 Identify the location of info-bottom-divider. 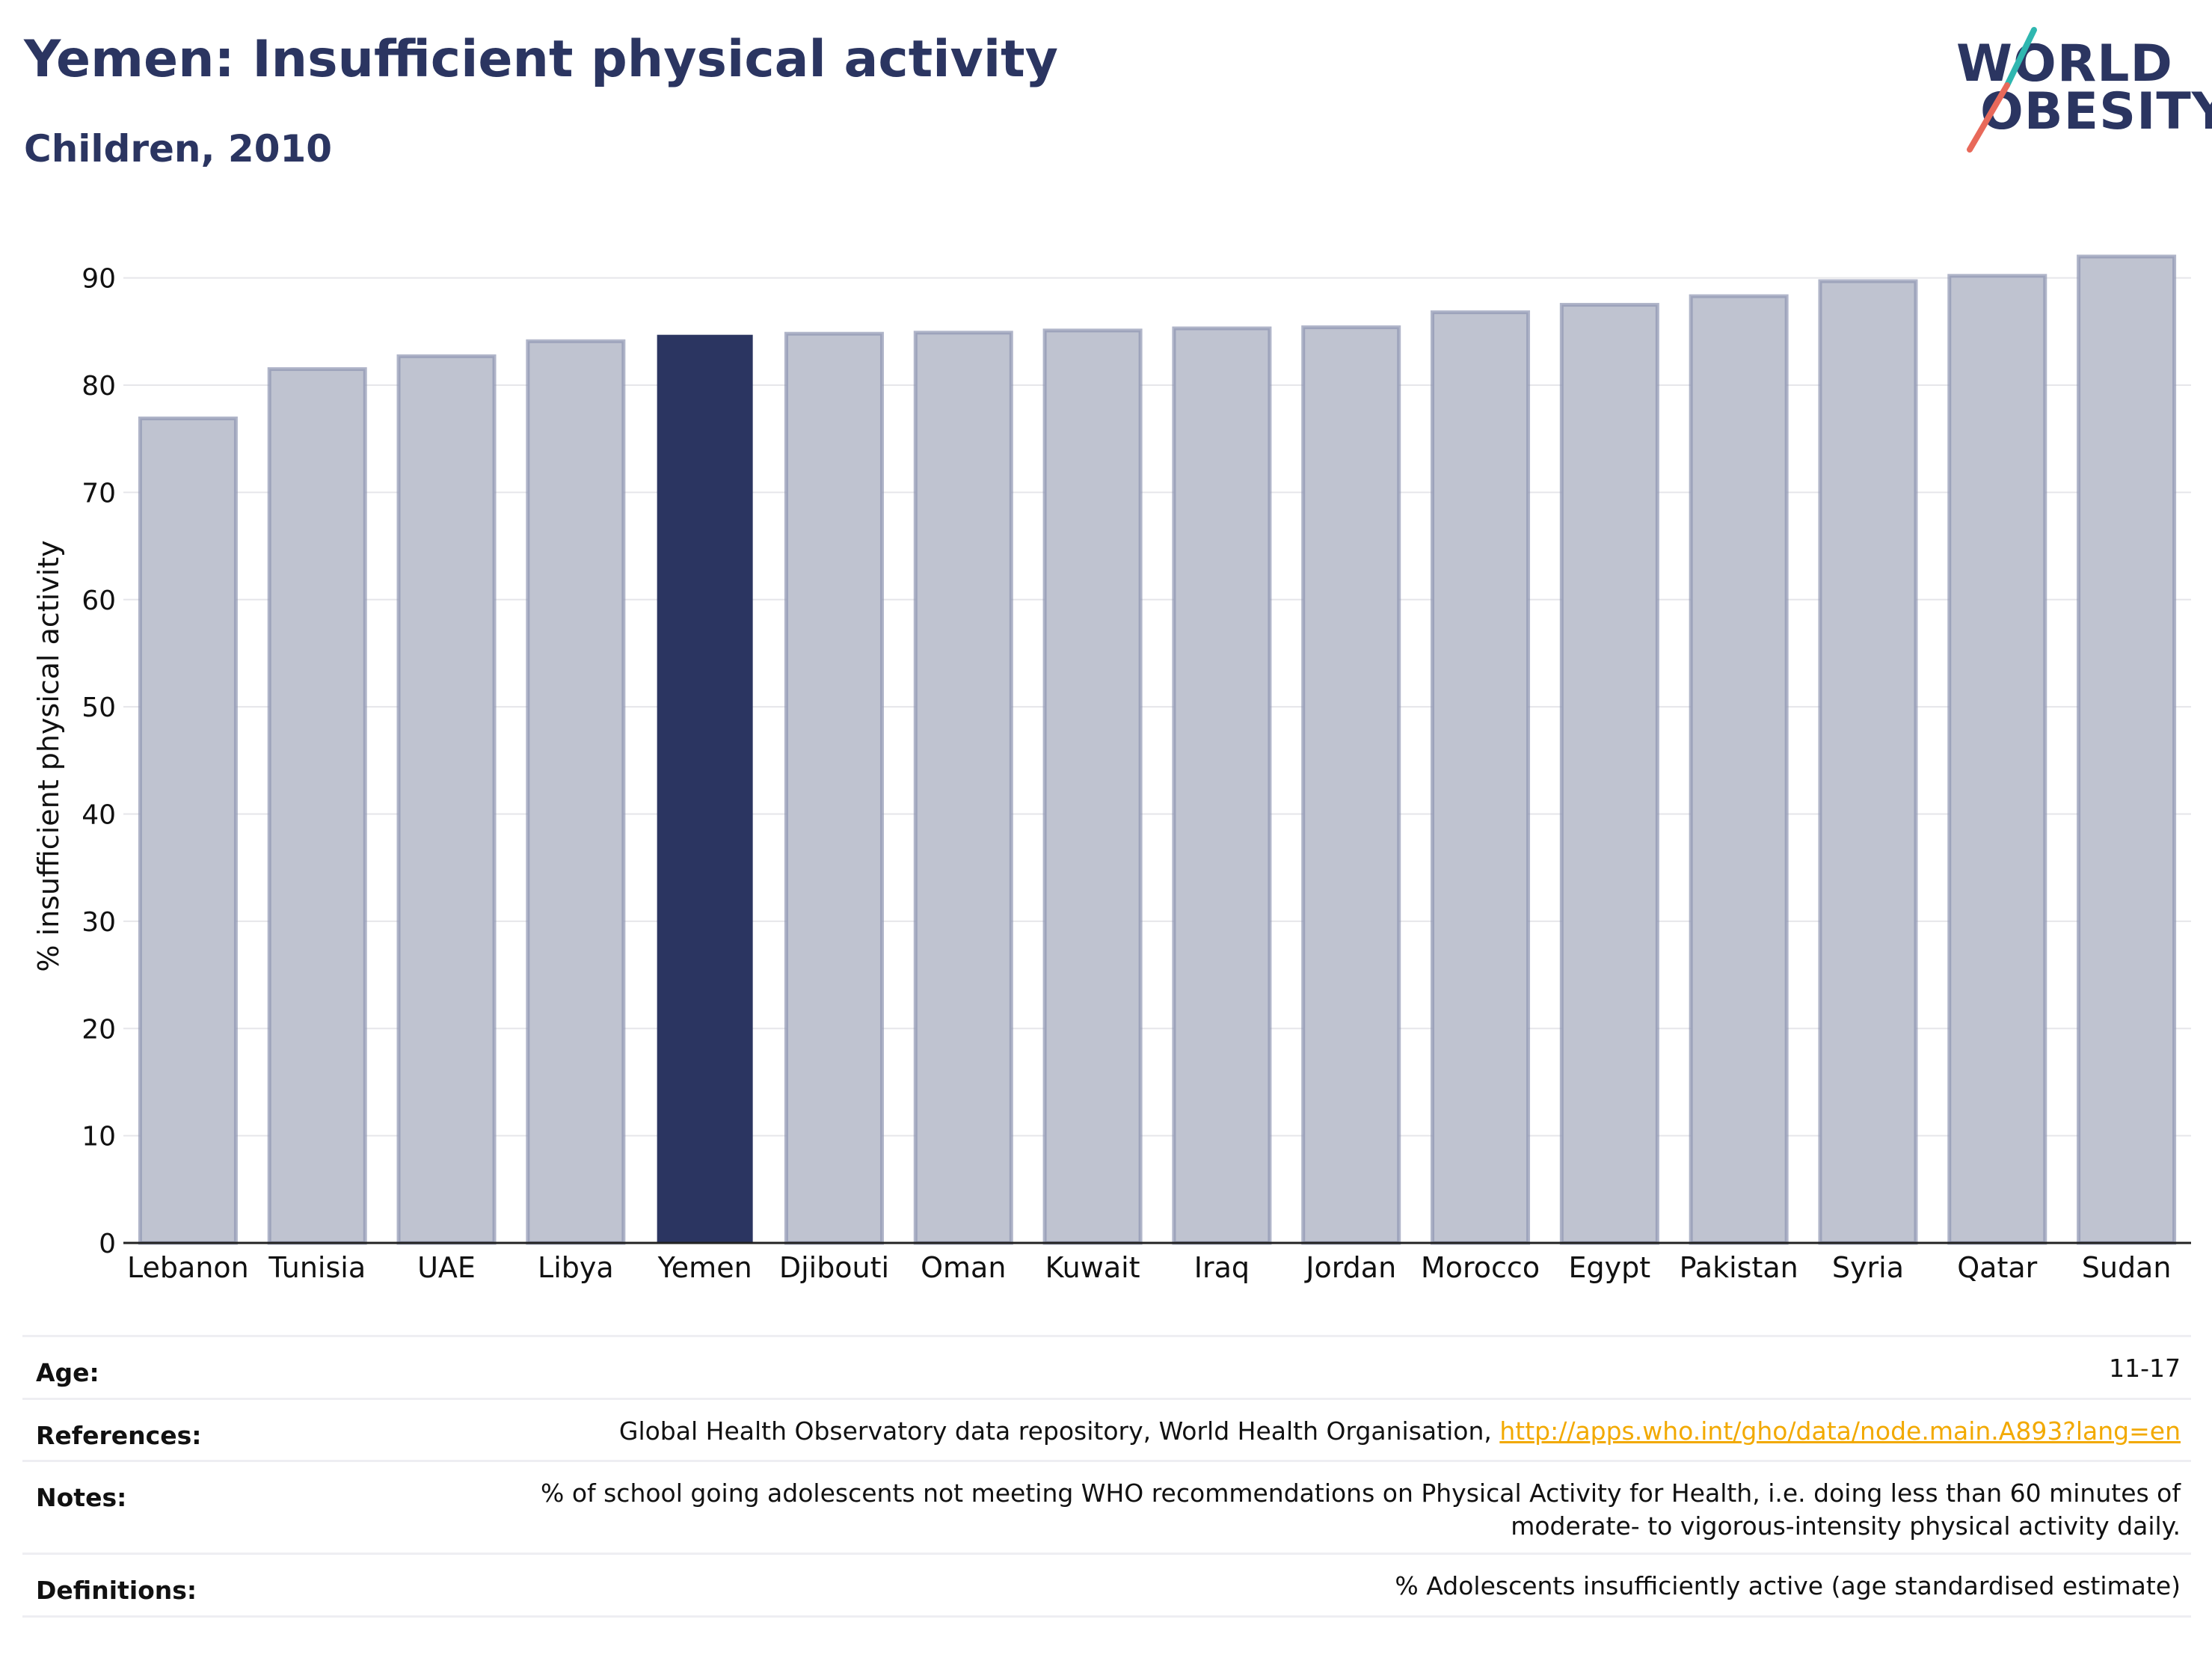
(1106, 1616).